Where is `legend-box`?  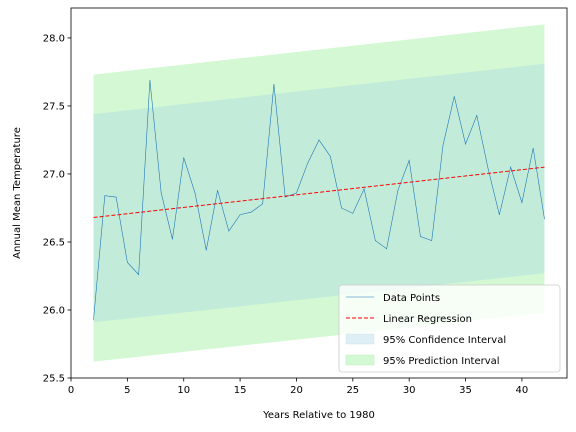 legend-box is located at coordinates (449, 328).